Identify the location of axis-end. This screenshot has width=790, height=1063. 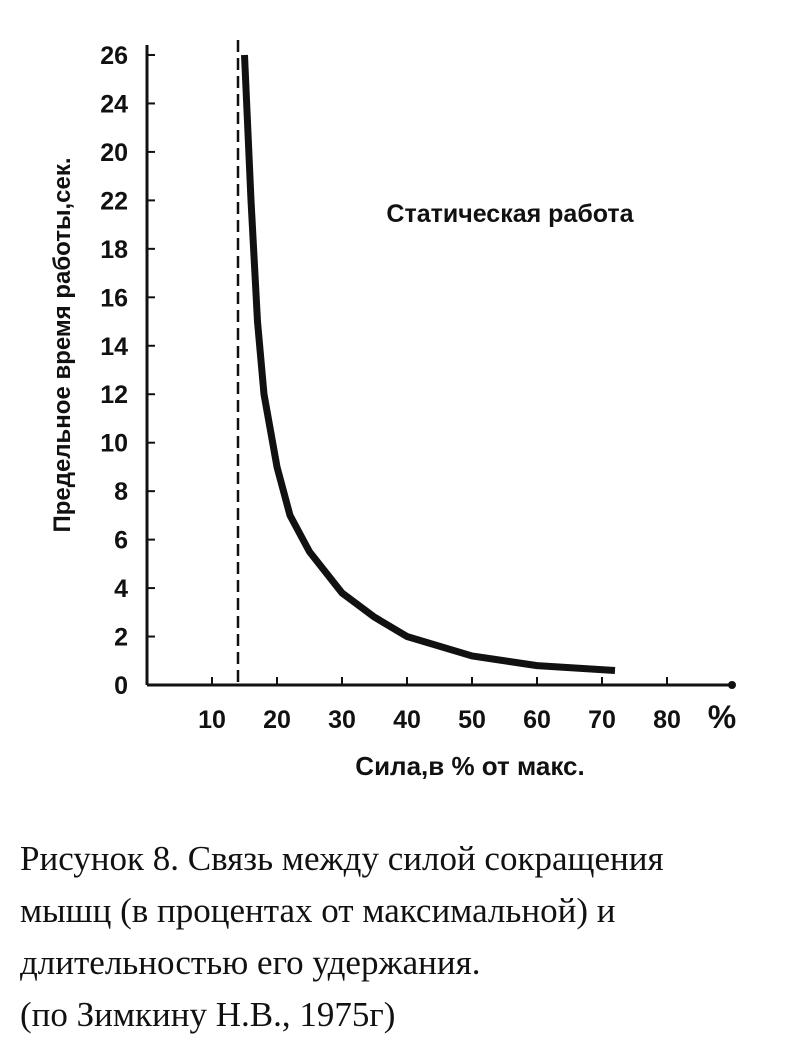
(732, 685).